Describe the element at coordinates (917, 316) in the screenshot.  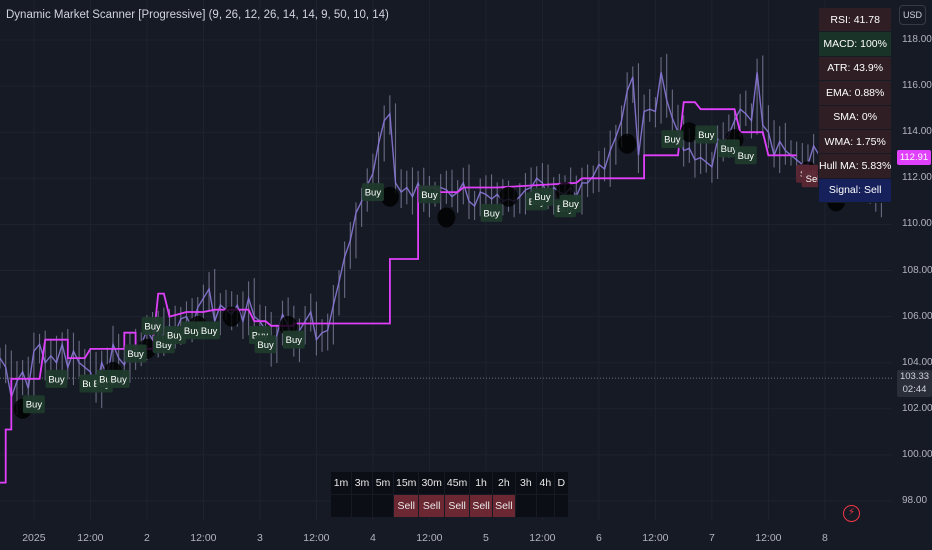
I see `price-tick-label: 106.00` at that location.